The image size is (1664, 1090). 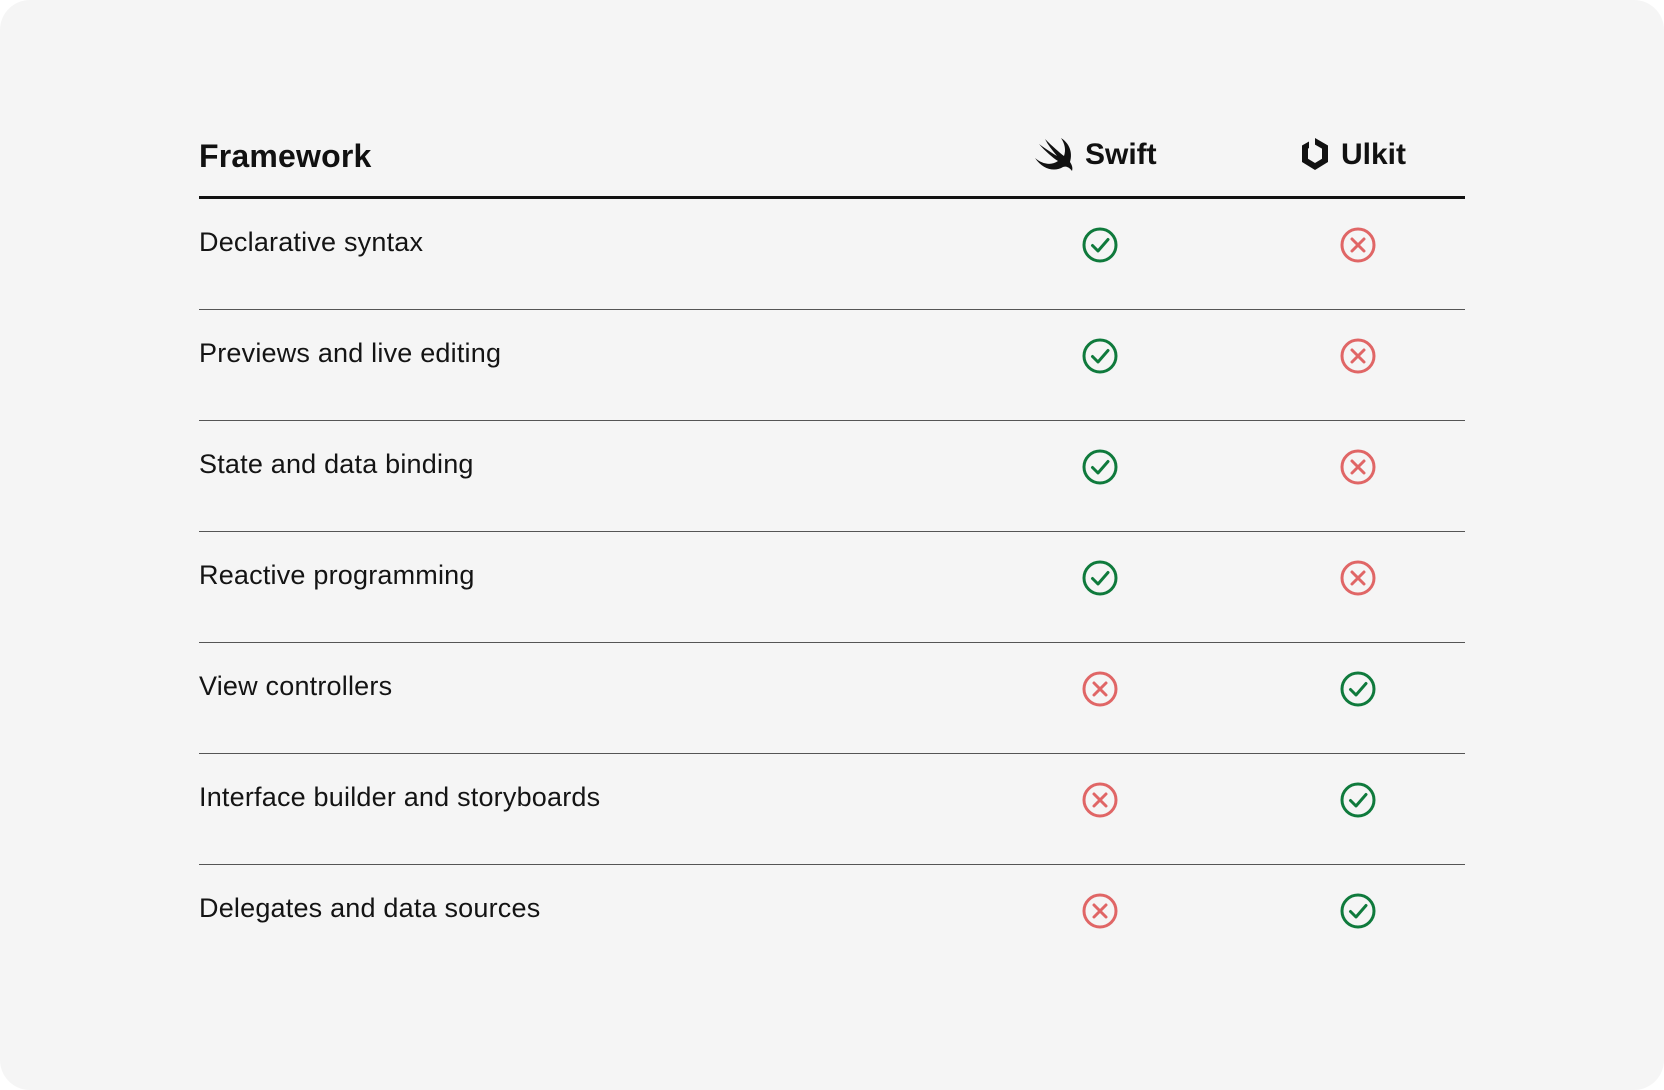 What do you see at coordinates (832, 365) in the screenshot?
I see `table-row: Previews and live editing` at bounding box center [832, 365].